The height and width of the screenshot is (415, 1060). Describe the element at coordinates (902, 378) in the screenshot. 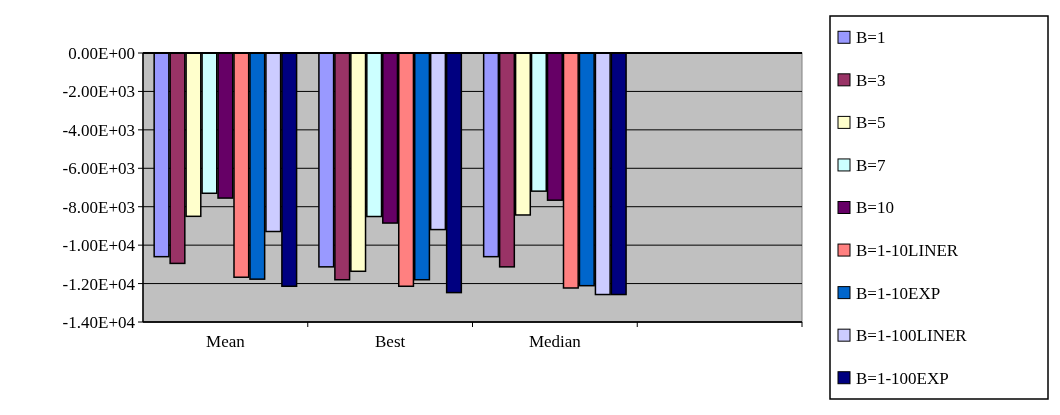

I see `legend-label: B=1-100EXP` at that location.